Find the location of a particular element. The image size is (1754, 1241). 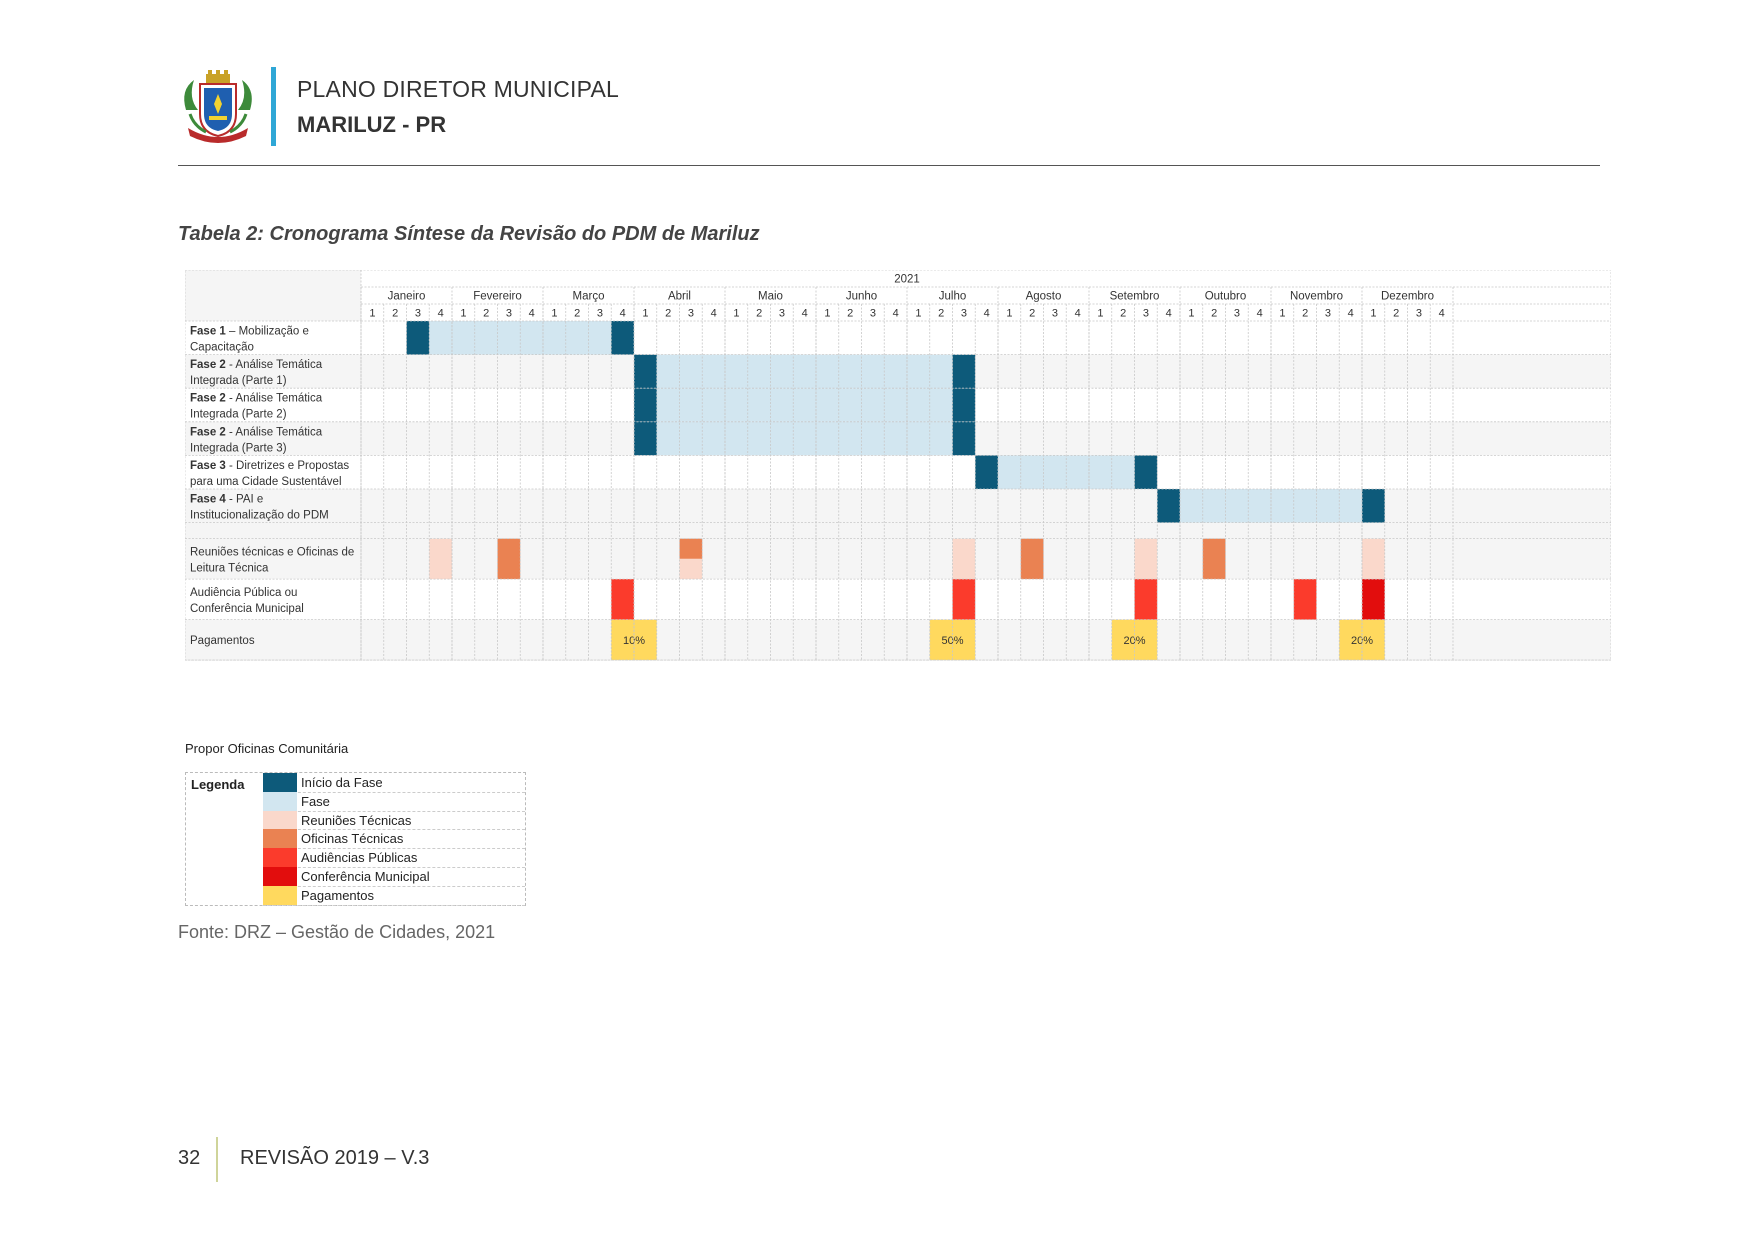

phase-label-text: – Mobilização e is located at coordinates (267, 332).